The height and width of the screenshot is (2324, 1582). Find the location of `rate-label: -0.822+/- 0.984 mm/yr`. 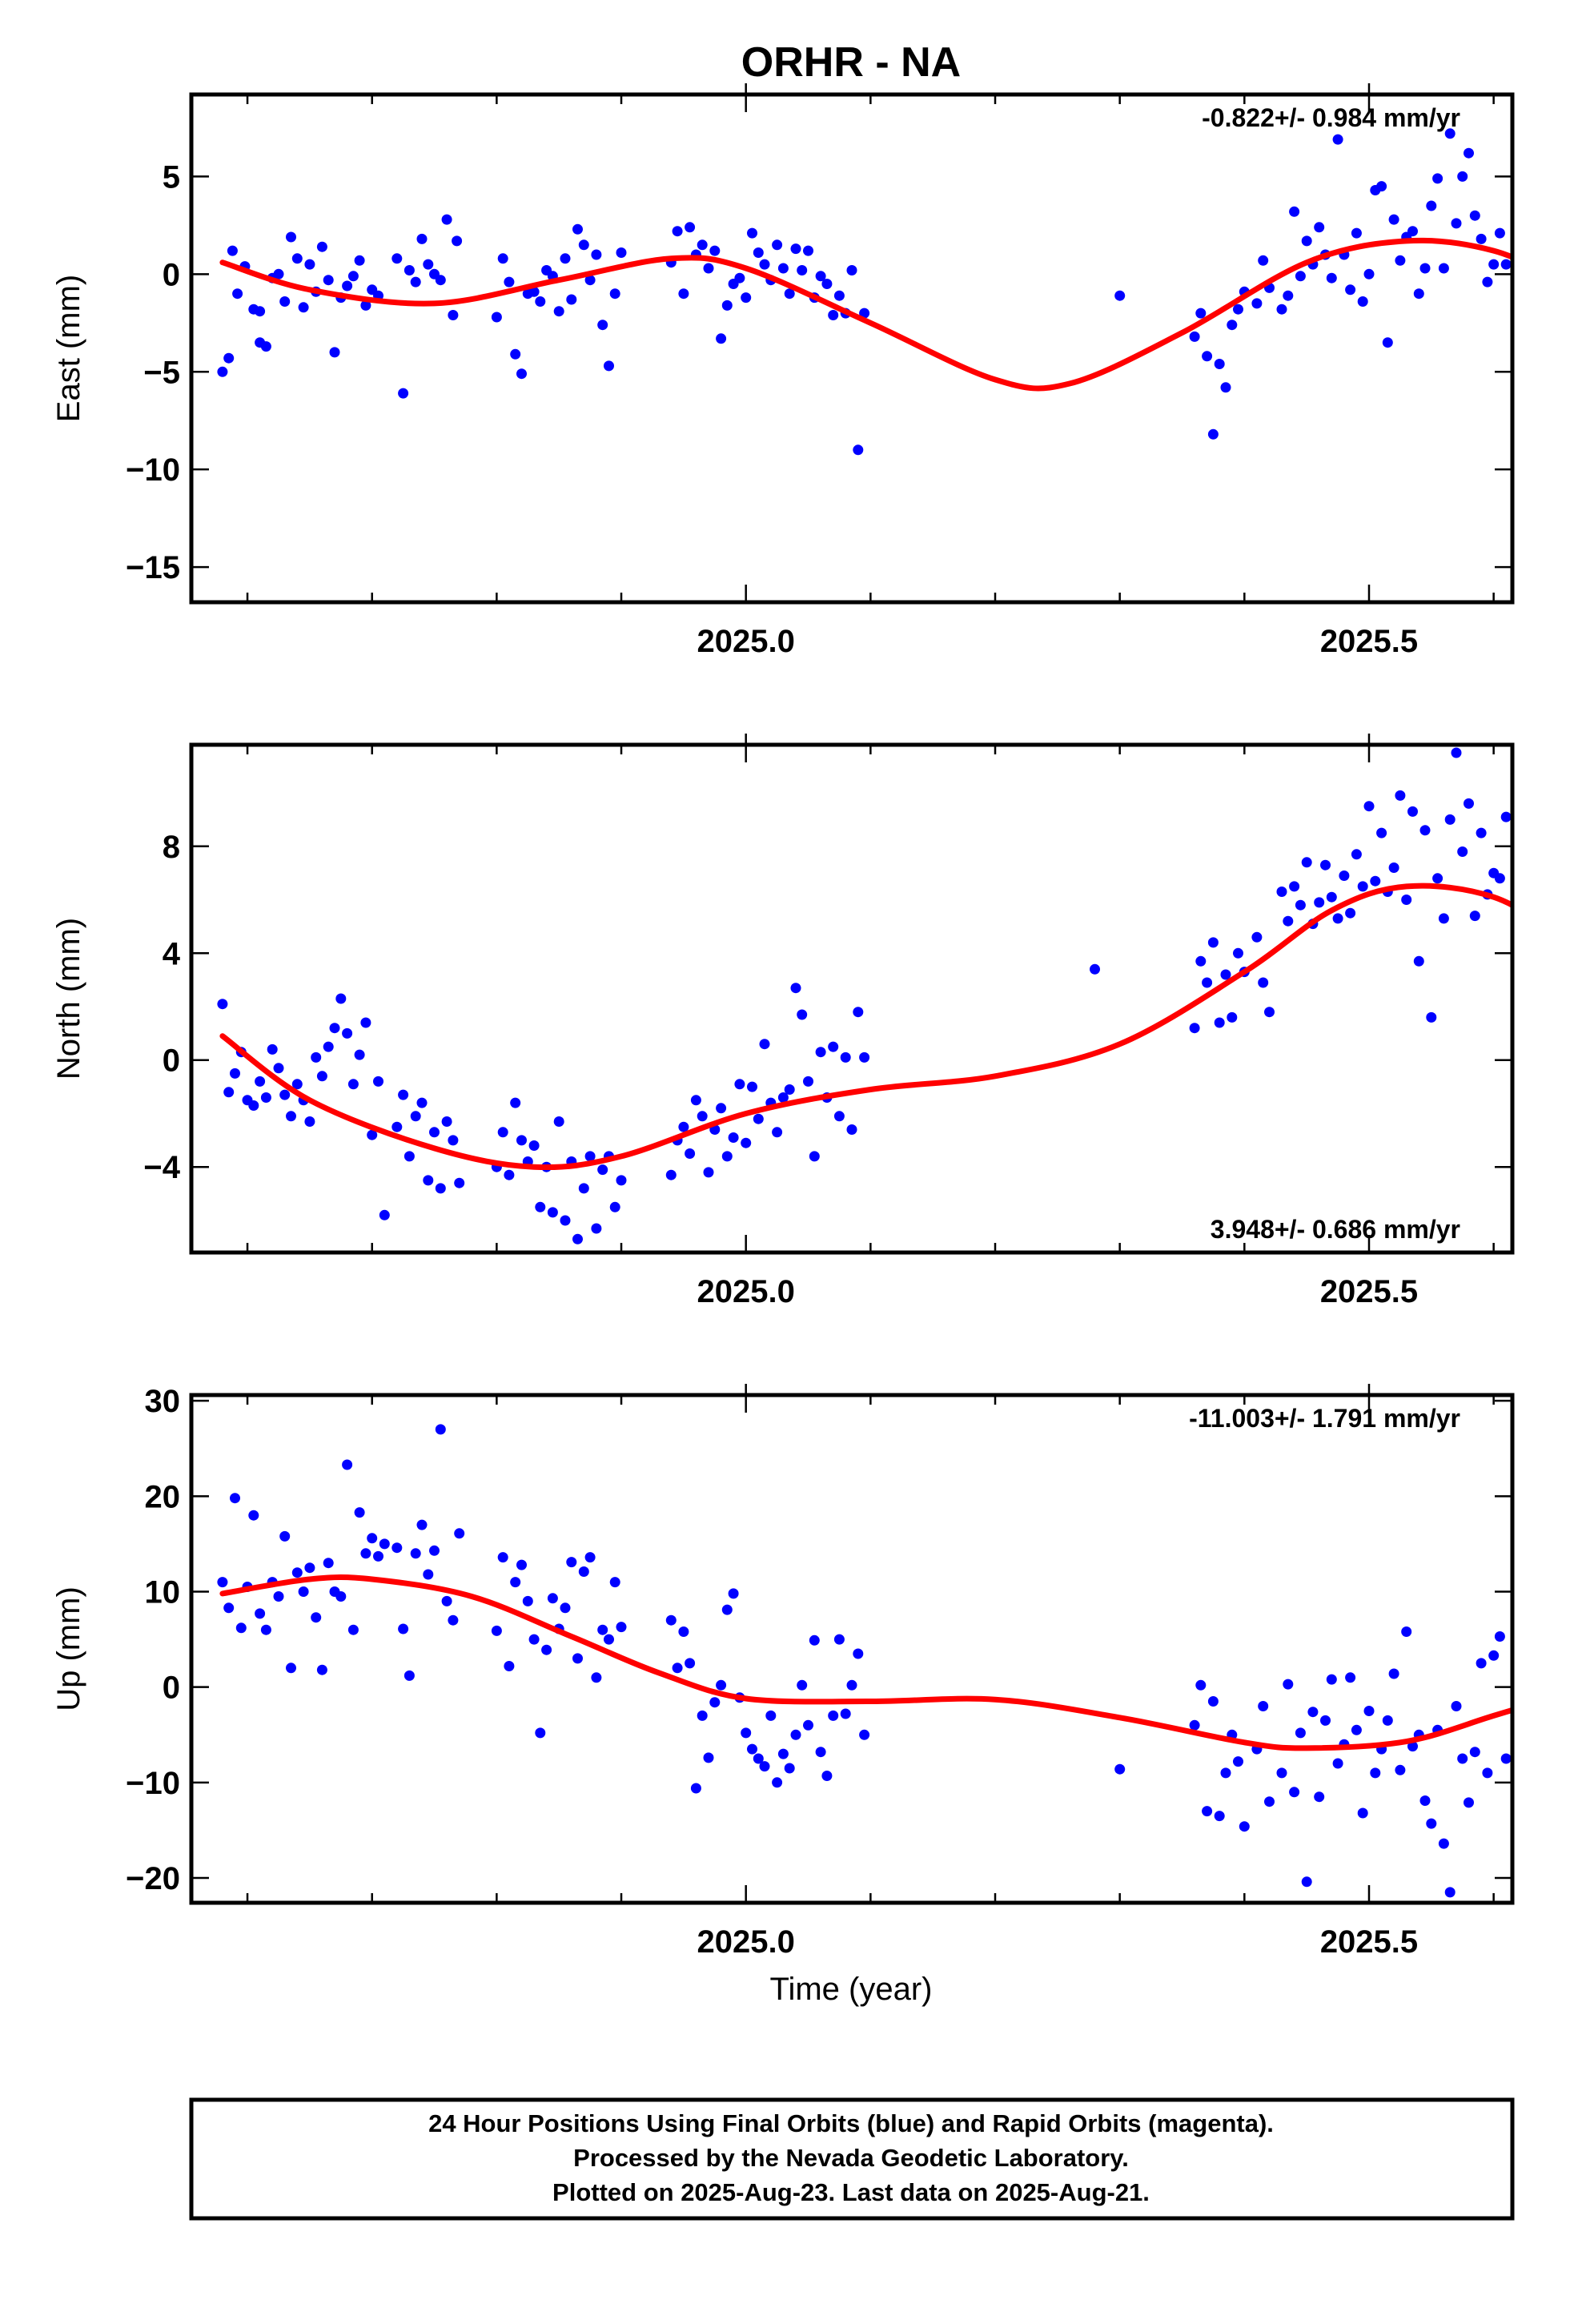

rate-label: -0.822+/- 0.984 mm/yr is located at coordinates (1331, 118).